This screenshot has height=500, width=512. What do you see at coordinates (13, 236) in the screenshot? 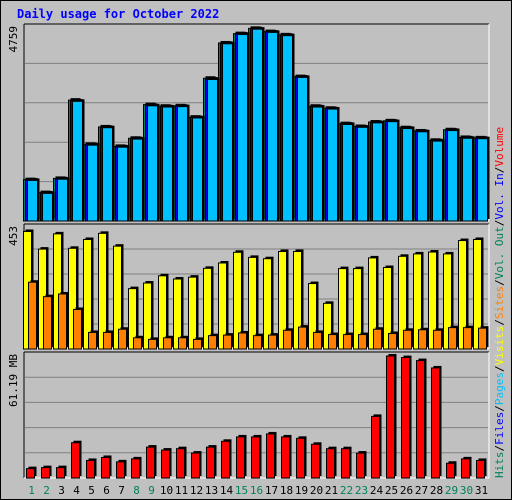
I see `max-label-visits-sites: 453` at bounding box center [13, 236].